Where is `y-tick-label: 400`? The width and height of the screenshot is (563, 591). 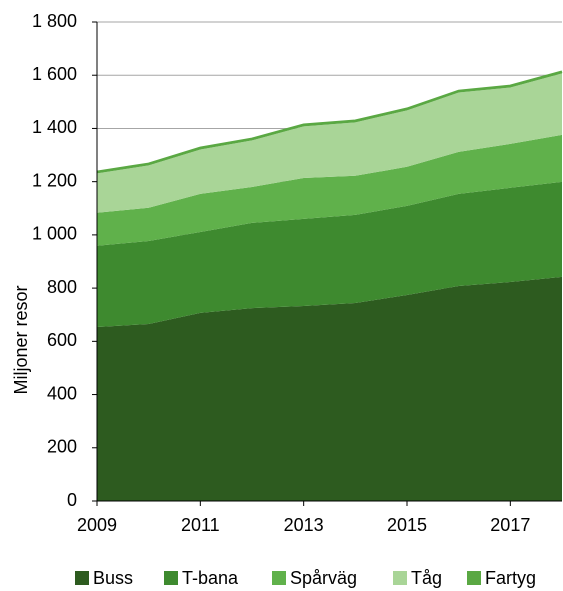
y-tick-label: 400 is located at coordinates (62, 393).